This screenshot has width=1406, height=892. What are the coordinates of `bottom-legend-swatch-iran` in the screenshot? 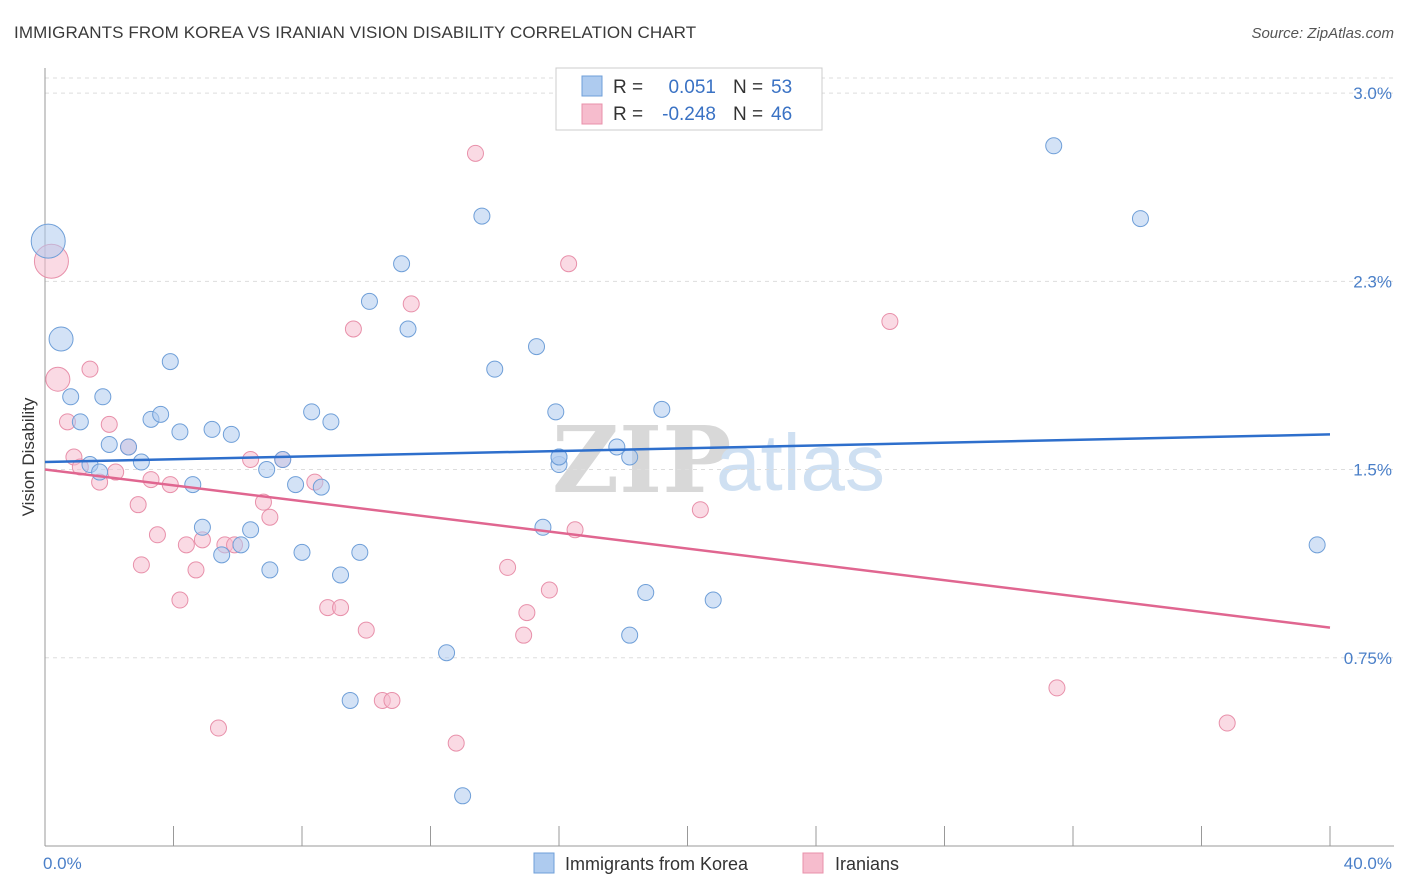 It's located at (813, 863).